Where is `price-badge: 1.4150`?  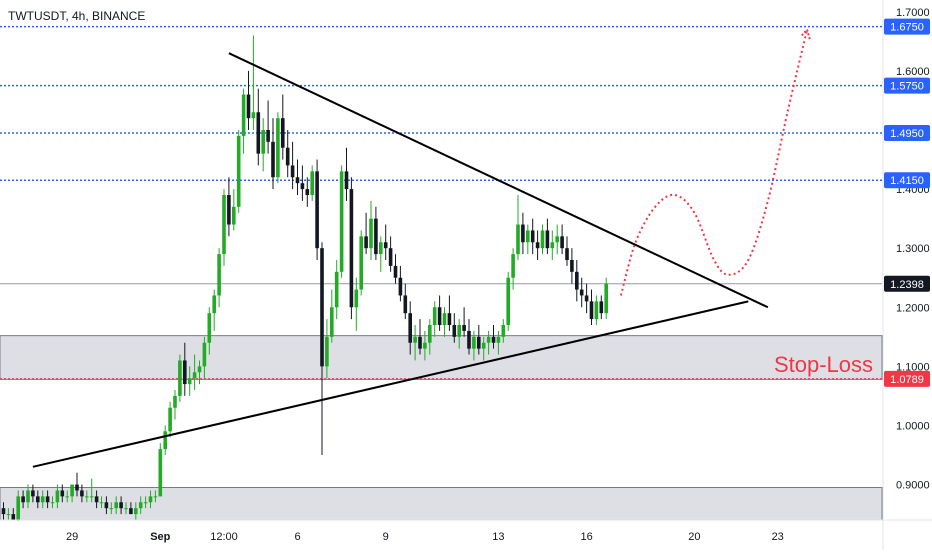
price-badge: 1.4150 is located at coordinates (907, 180).